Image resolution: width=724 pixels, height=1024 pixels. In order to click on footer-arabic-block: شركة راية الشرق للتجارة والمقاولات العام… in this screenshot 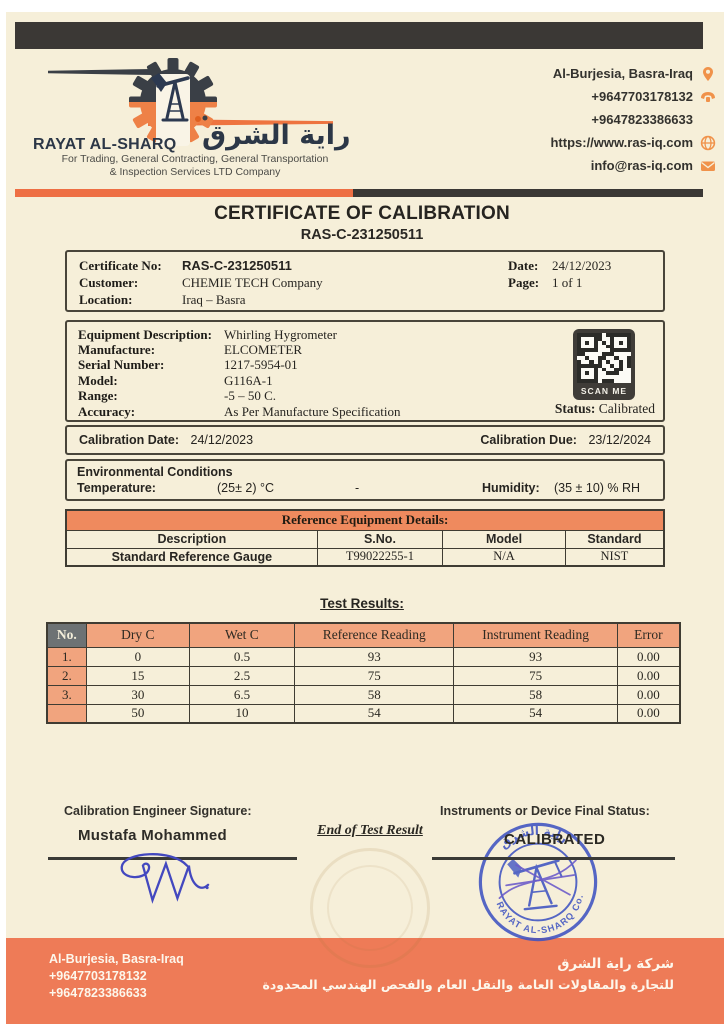, I will do `click(469, 975)`.